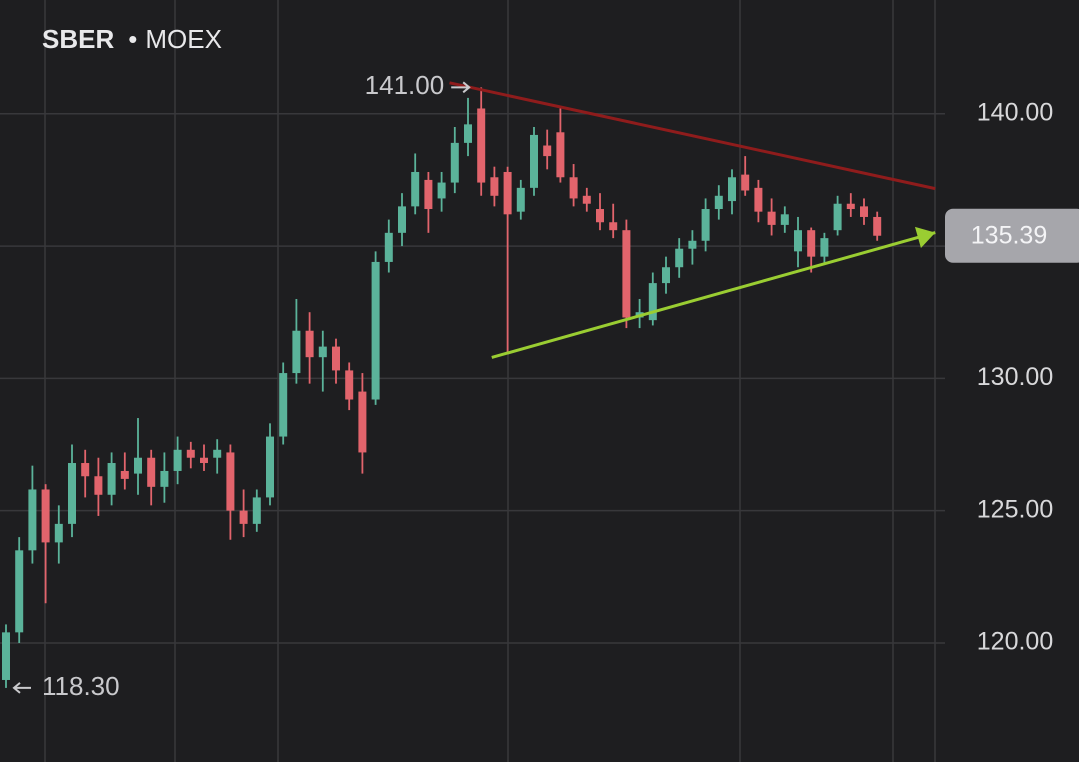  What do you see at coordinates (405, 85) in the screenshot?
I see `high-label: 141.00` at bounding box center [405, 85].